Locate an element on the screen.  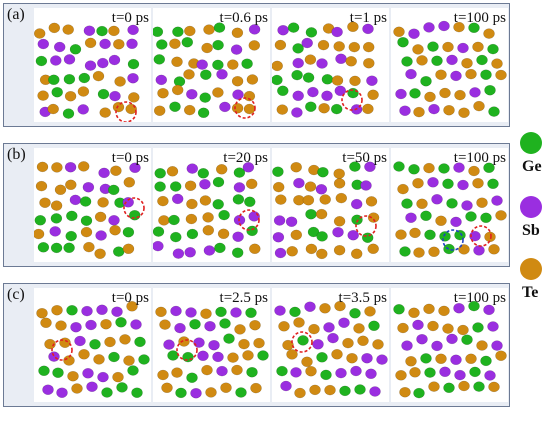
snapshot-panel: t=3.5 ps is located at coordinates (330, 345).